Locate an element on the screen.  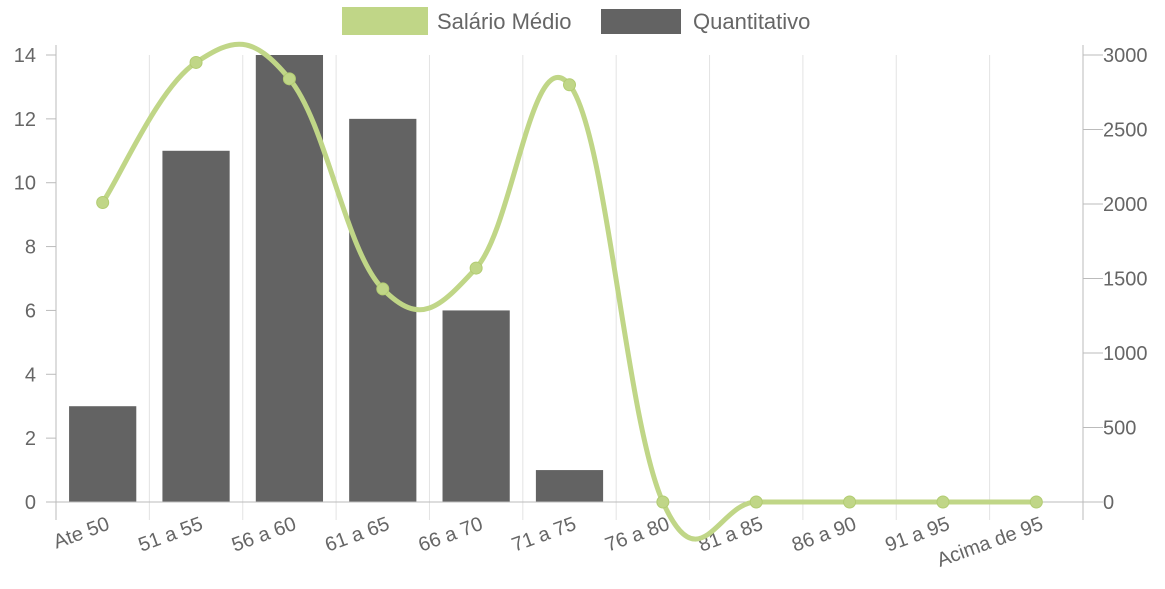
left-tick-label: 10 is located at coordinates (25, 184).